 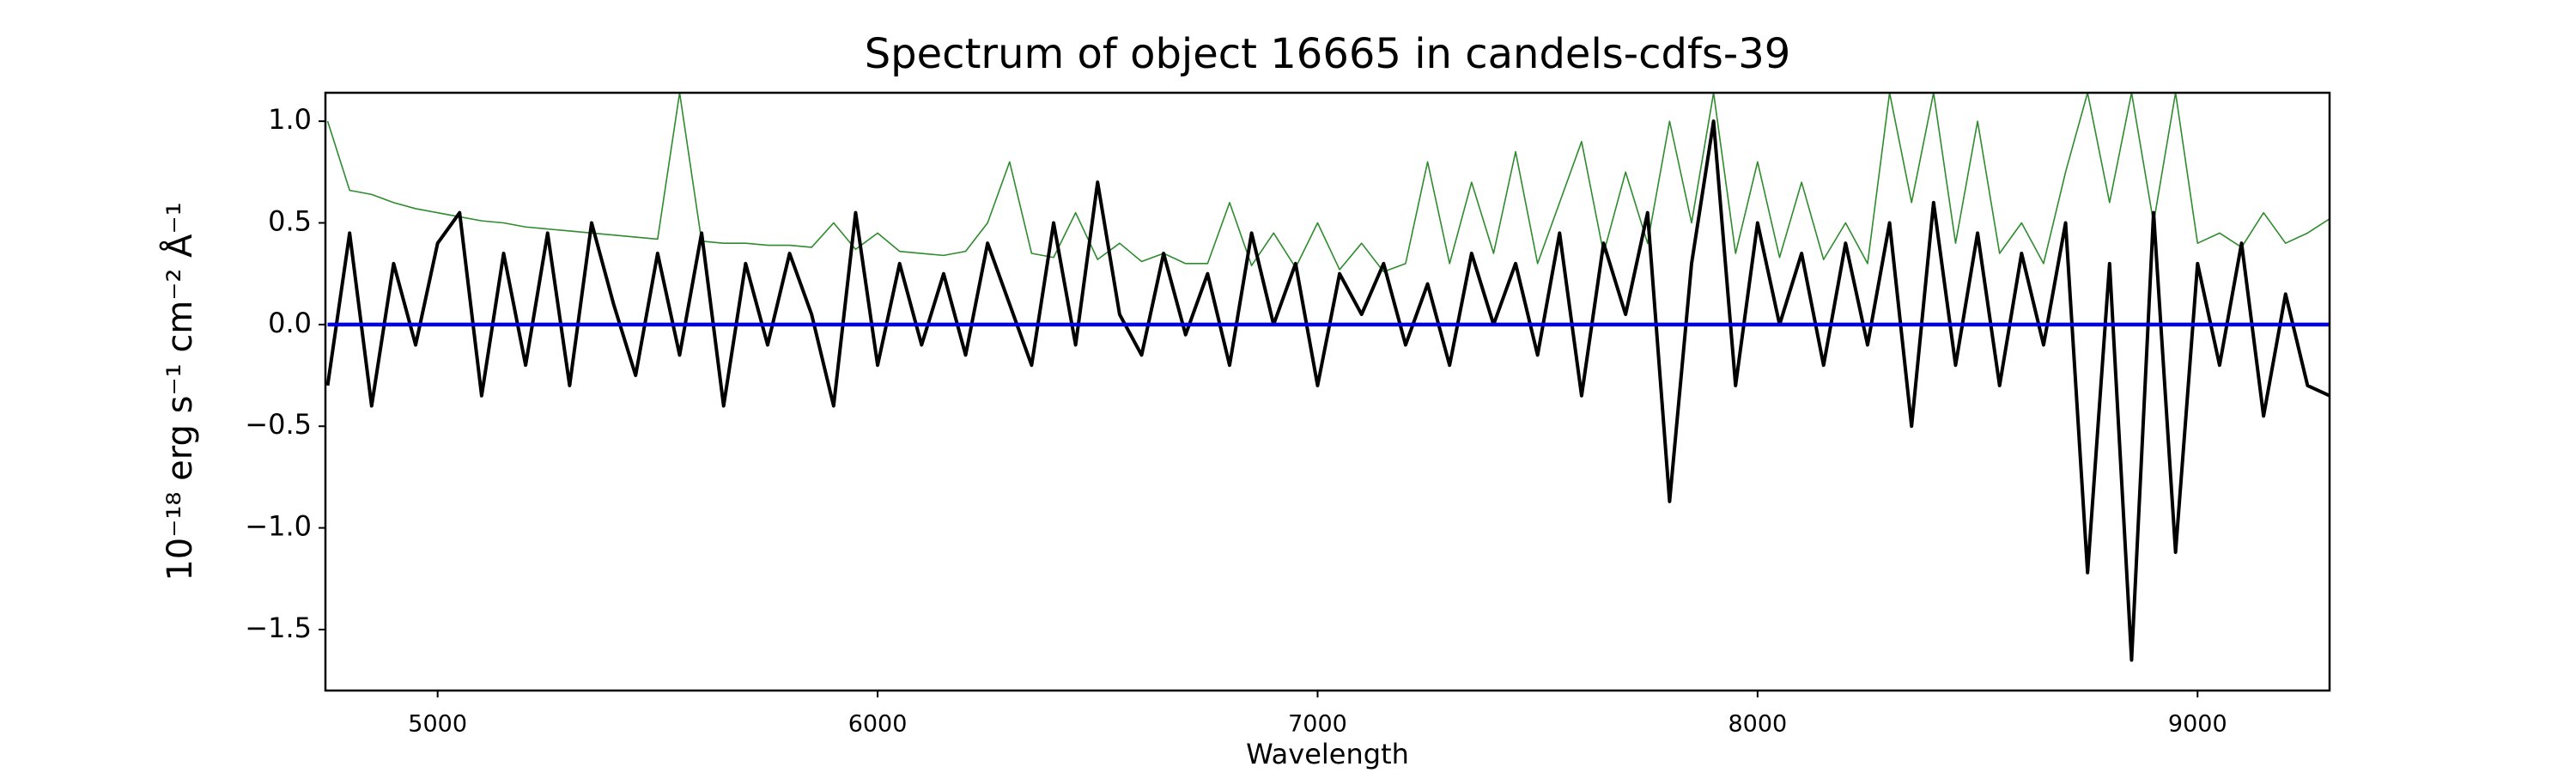 I want to click on y-tick-label: 1.0, so click(x=290, y=119).